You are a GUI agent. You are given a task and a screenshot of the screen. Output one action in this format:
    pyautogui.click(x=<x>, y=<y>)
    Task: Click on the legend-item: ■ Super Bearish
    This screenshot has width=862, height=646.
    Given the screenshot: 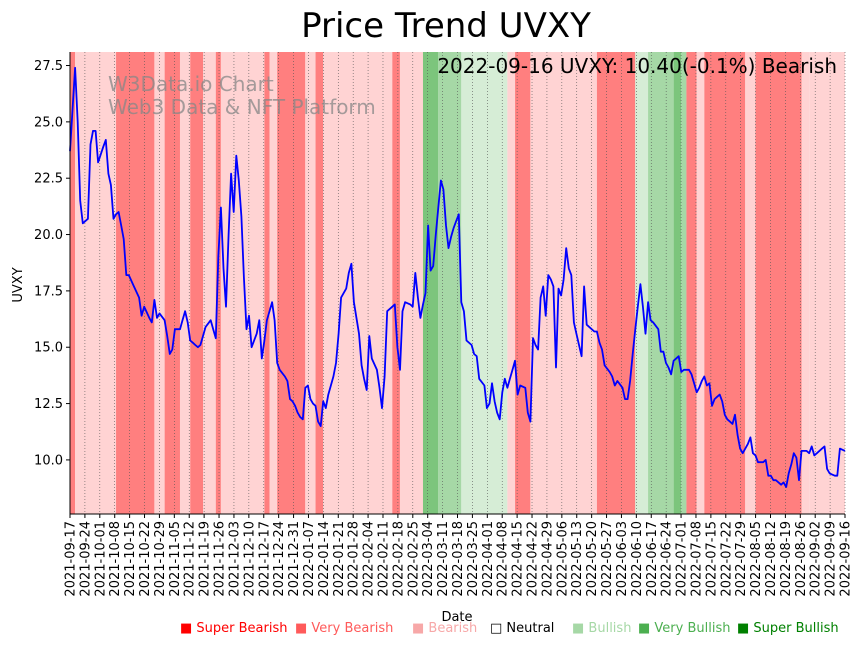 What is the action you would take?
    pyautogui.click(x=234, y=628)
    